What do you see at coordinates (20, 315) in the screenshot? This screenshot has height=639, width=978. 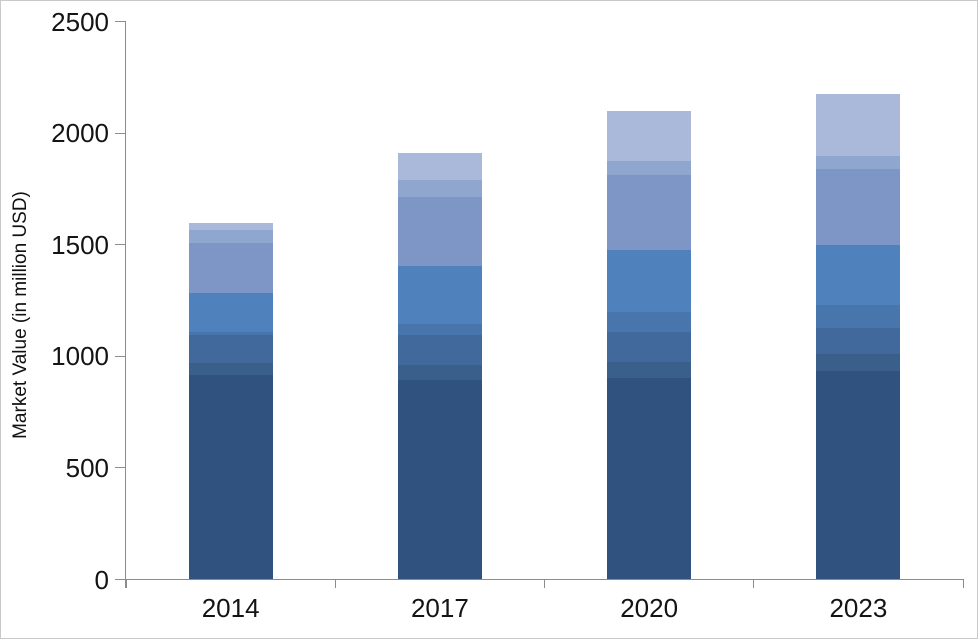 I see `y-axis-title: Market Value (in million USD)` at bounding box center [20, 315].